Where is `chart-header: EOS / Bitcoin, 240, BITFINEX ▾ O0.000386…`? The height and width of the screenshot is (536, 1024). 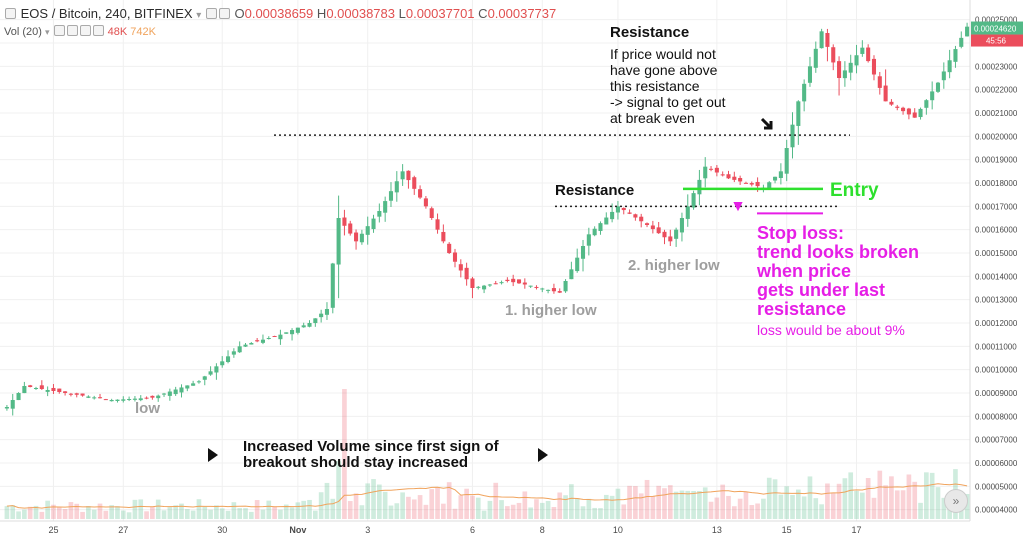 chart-header: EOS / Bitcoin, 240, BITFINEX ▾ O0.000386… is located at coordinates (280, 13).